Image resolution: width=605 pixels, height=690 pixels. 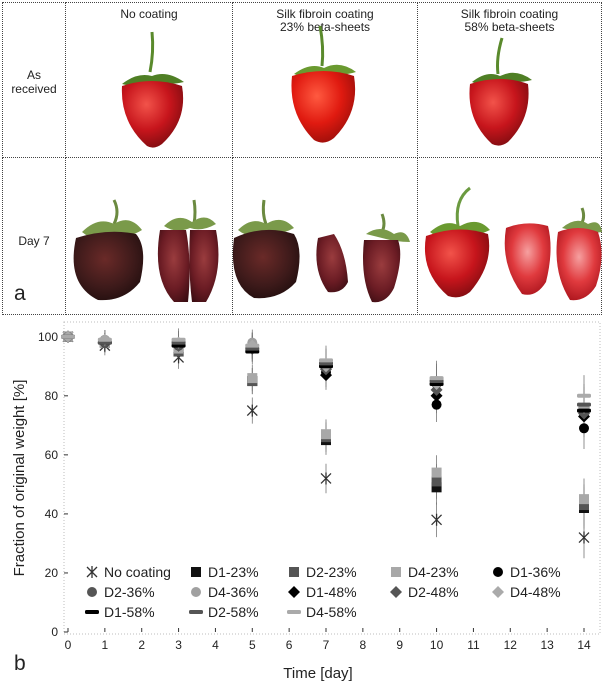 I want to click on legend-label: D1-36%, so click(x=535, y=572).